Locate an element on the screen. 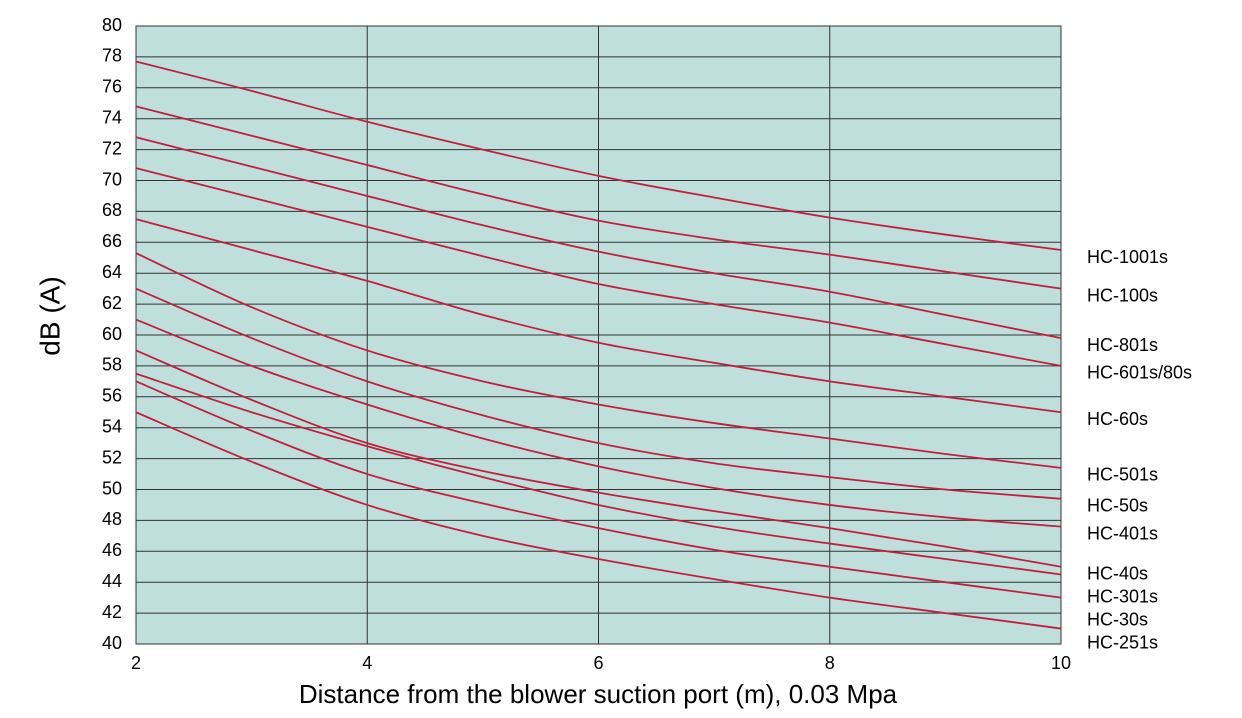  y-tick-label: 54 is located at coordinates (112, 426).